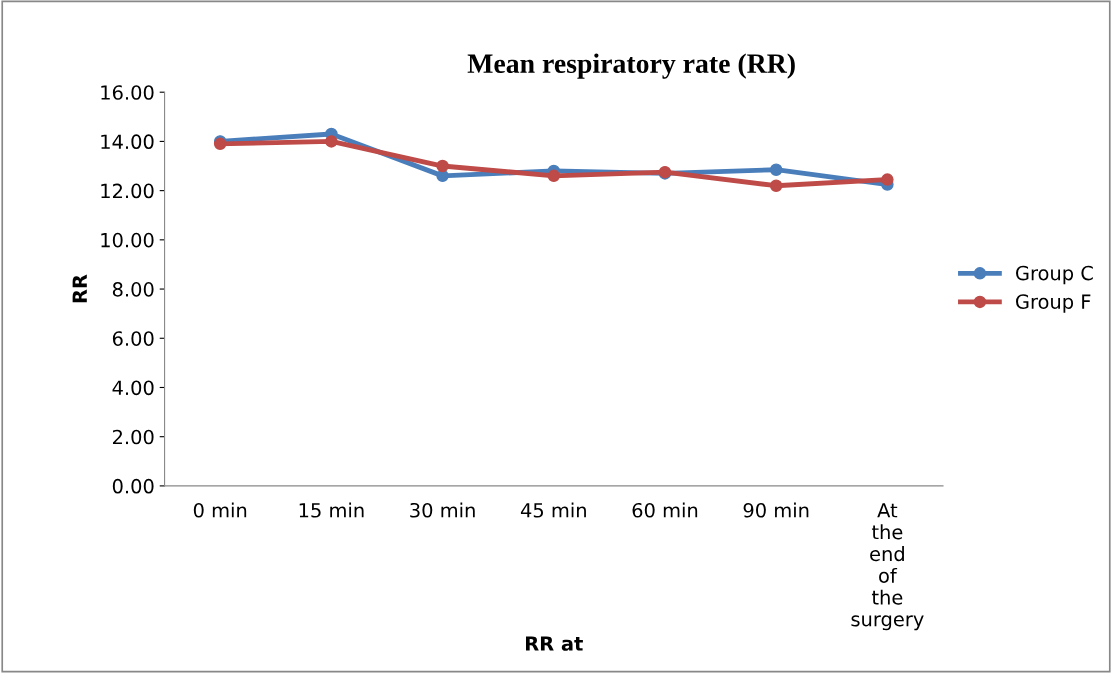 The image size is (1112, 673). What do you see at coordinates (127, 92) in the screenshot?
I see `y-tick-label: 16.00` at bounding box center [127, 92].